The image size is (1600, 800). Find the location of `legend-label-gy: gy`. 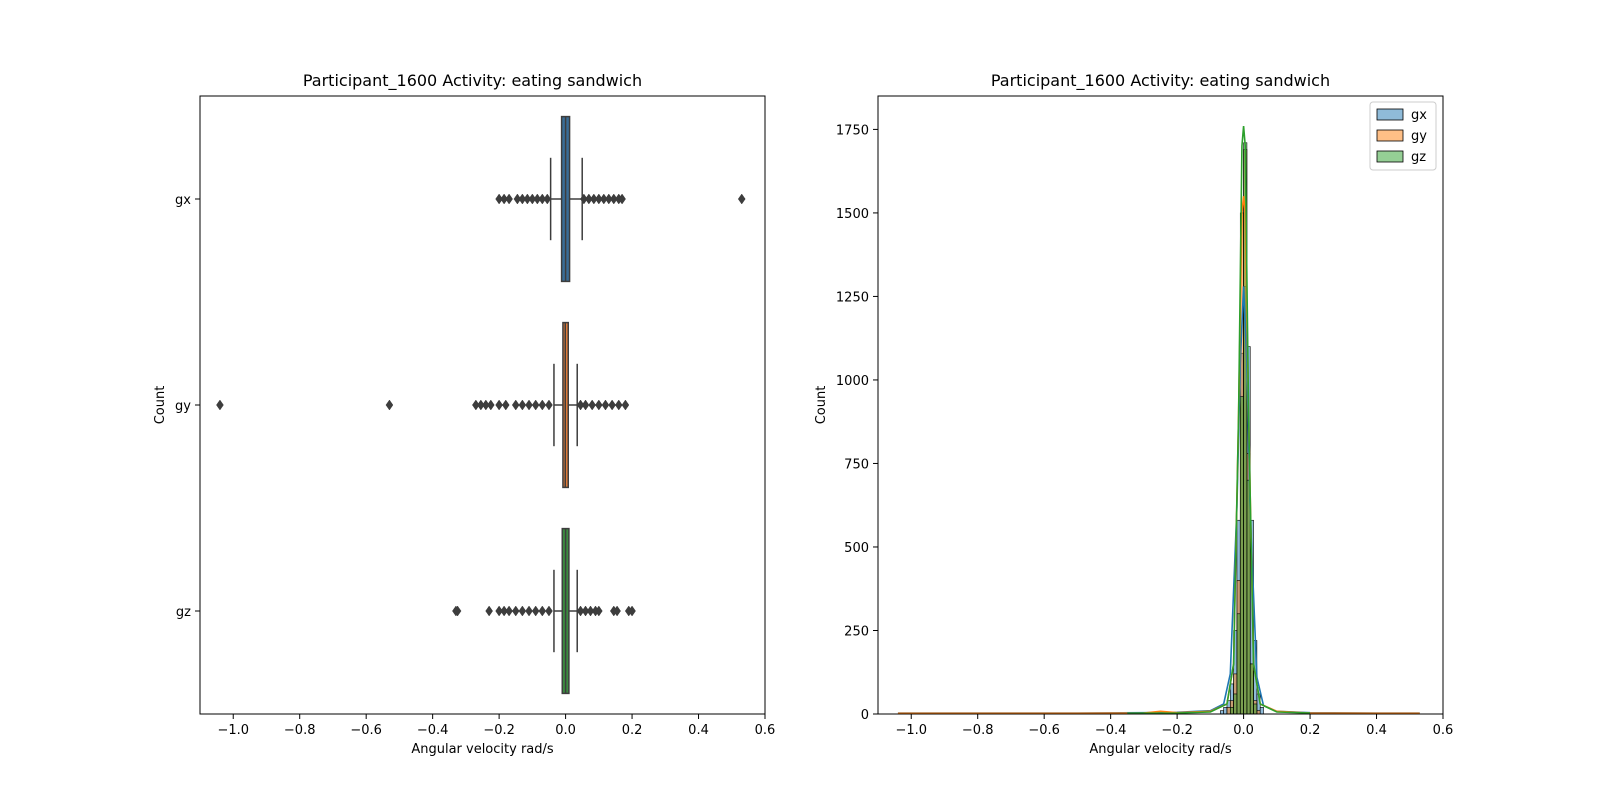

legend-label-gy: gy is located at coordinates (1419, 136).